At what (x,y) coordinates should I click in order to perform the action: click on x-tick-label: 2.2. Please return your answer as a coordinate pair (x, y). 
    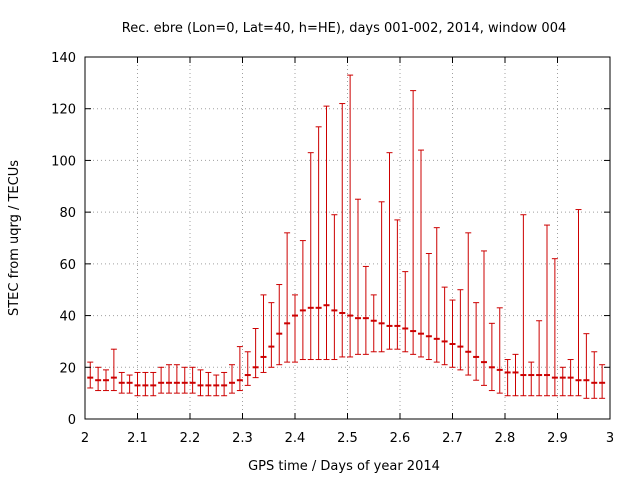
    Looking at the image, I should click on (190, 438).